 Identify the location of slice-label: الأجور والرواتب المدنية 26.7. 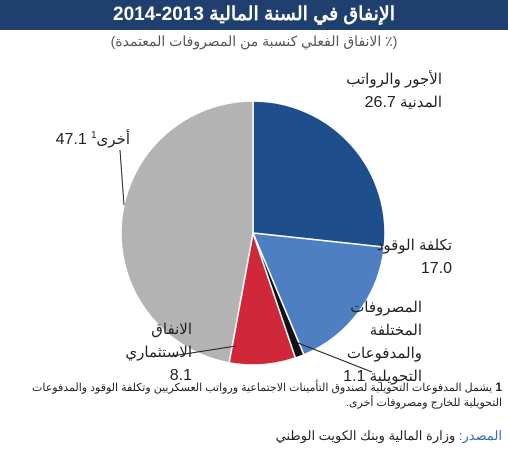
(391, 91).